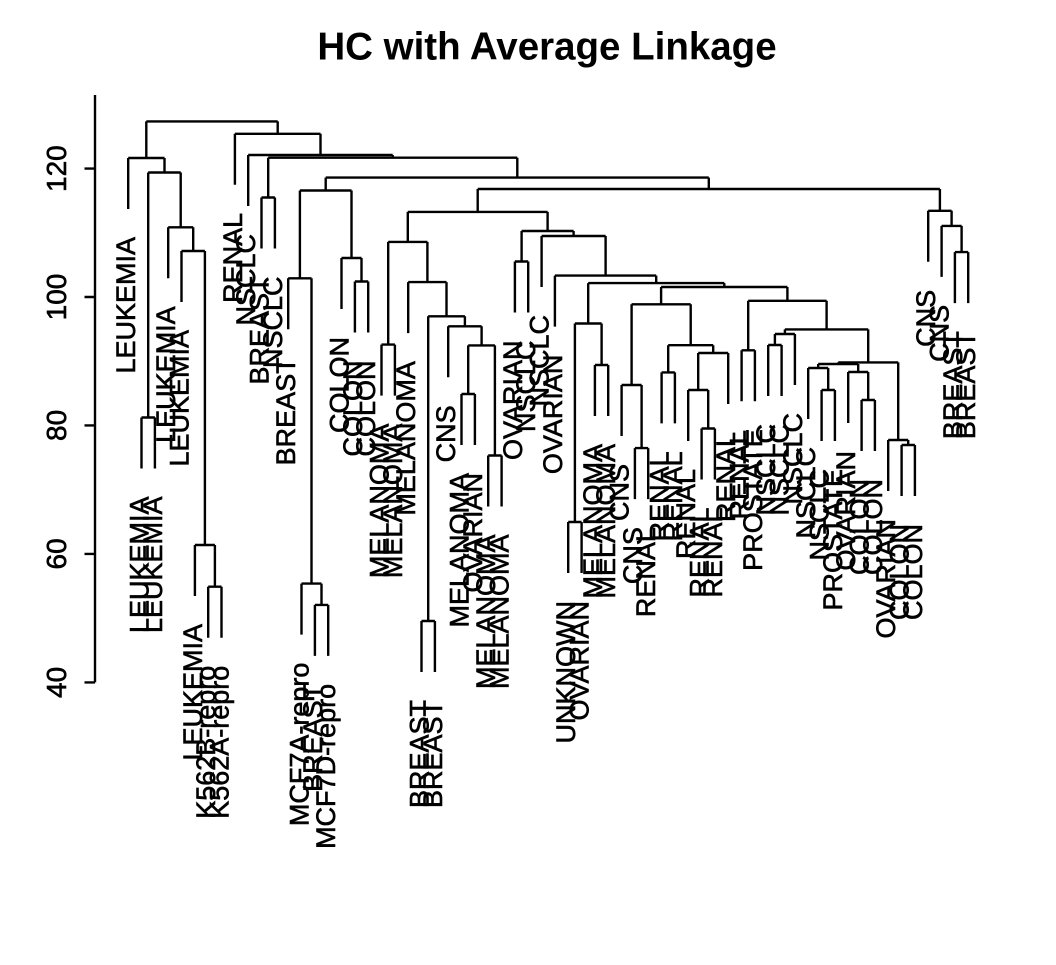 Image resolution: width=1056 pixels, height=965 pixels. Describe the element at coordinates (56, 425) in the screenshot. I see `svg-text: 80` at that location.